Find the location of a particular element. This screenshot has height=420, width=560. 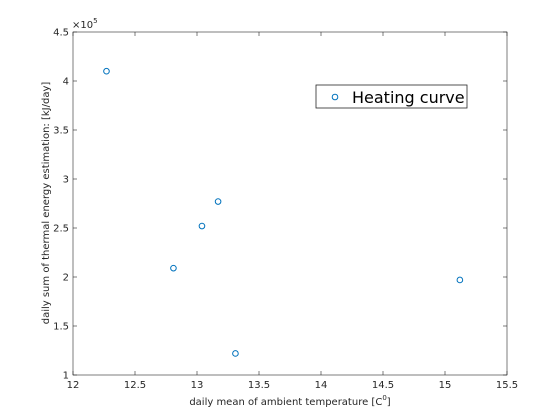

x-tick-label: 14 is located at coordinates (321, 385).